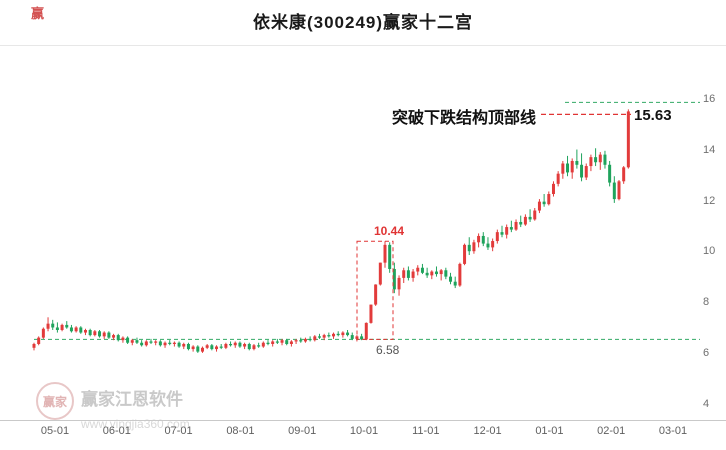  I want to click on brand-logo-text: 赢家, so click(54, 401).